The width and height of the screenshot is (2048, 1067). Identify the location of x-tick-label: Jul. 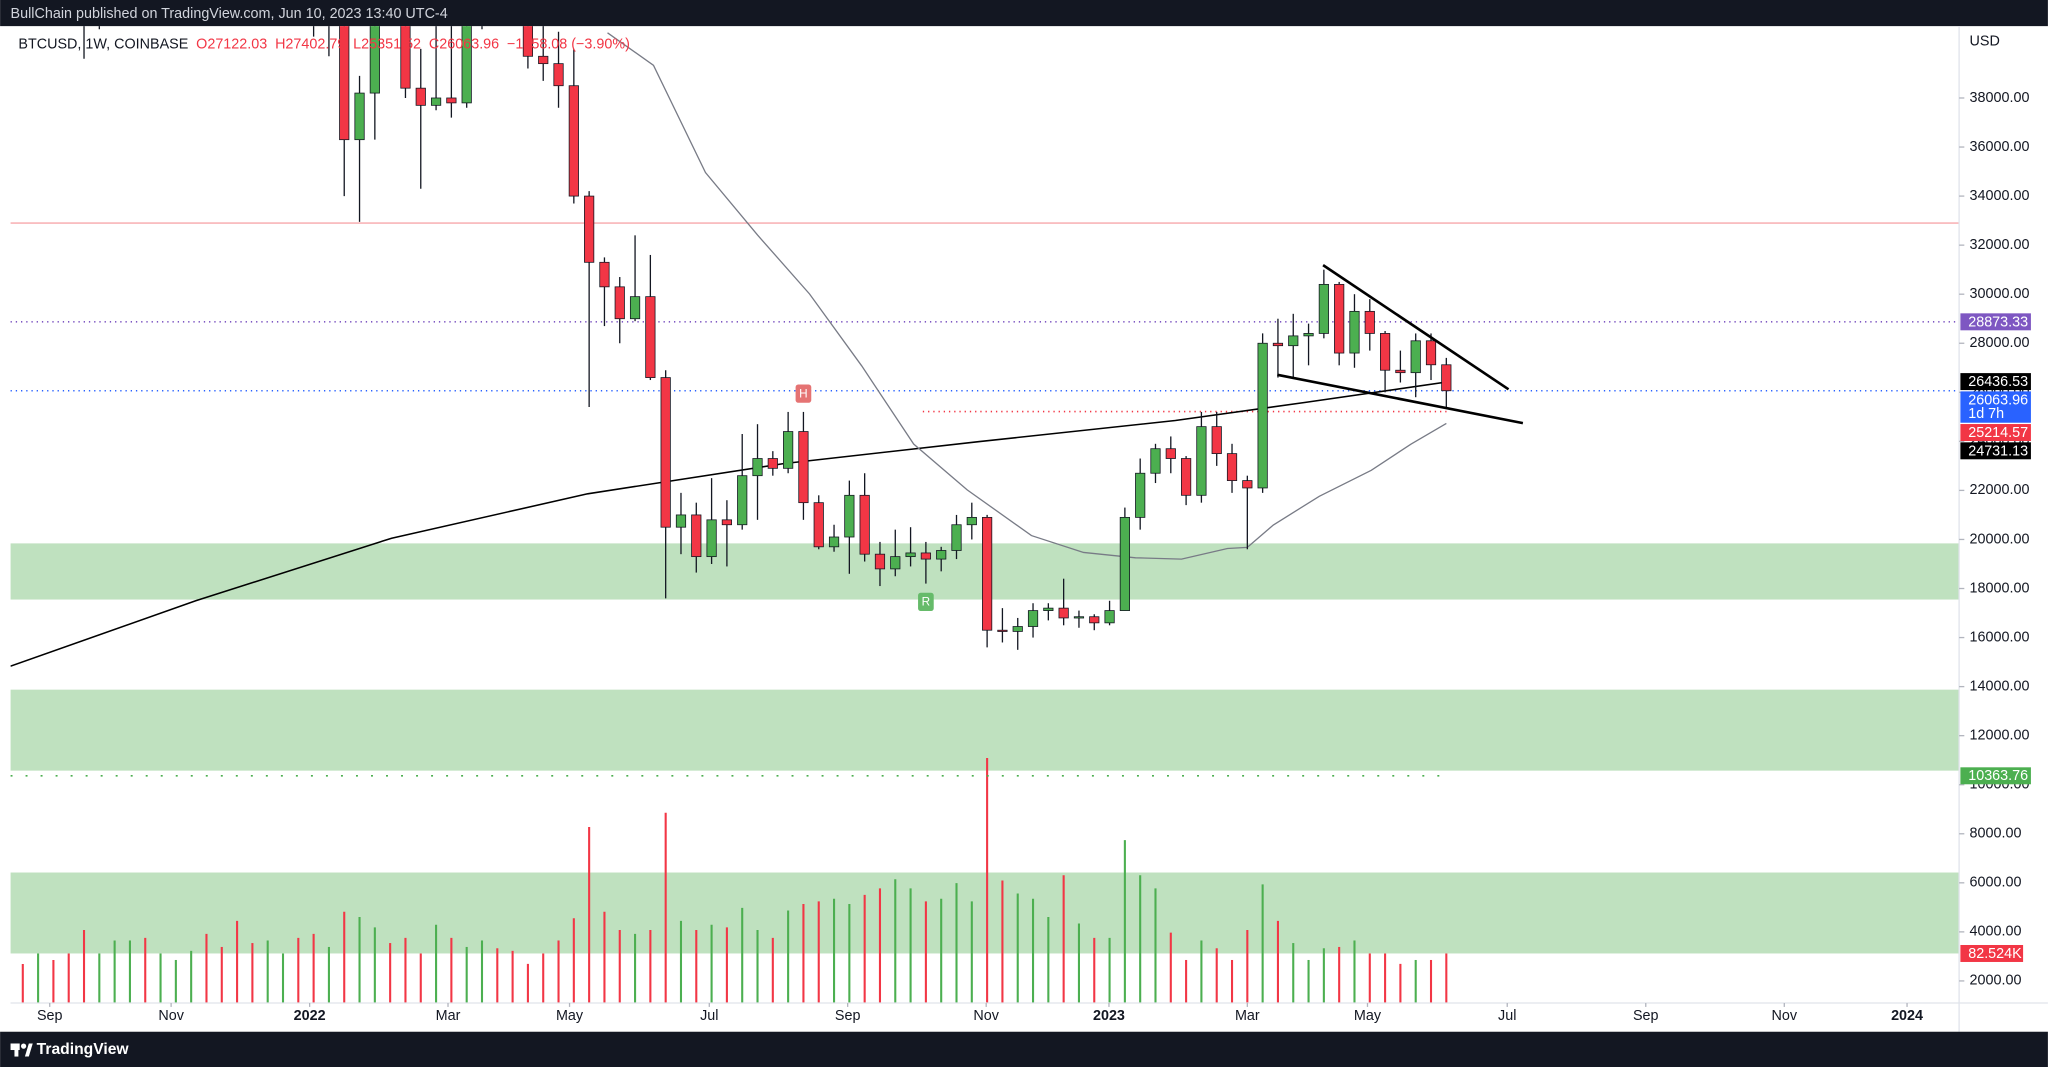
(1507, 1016).